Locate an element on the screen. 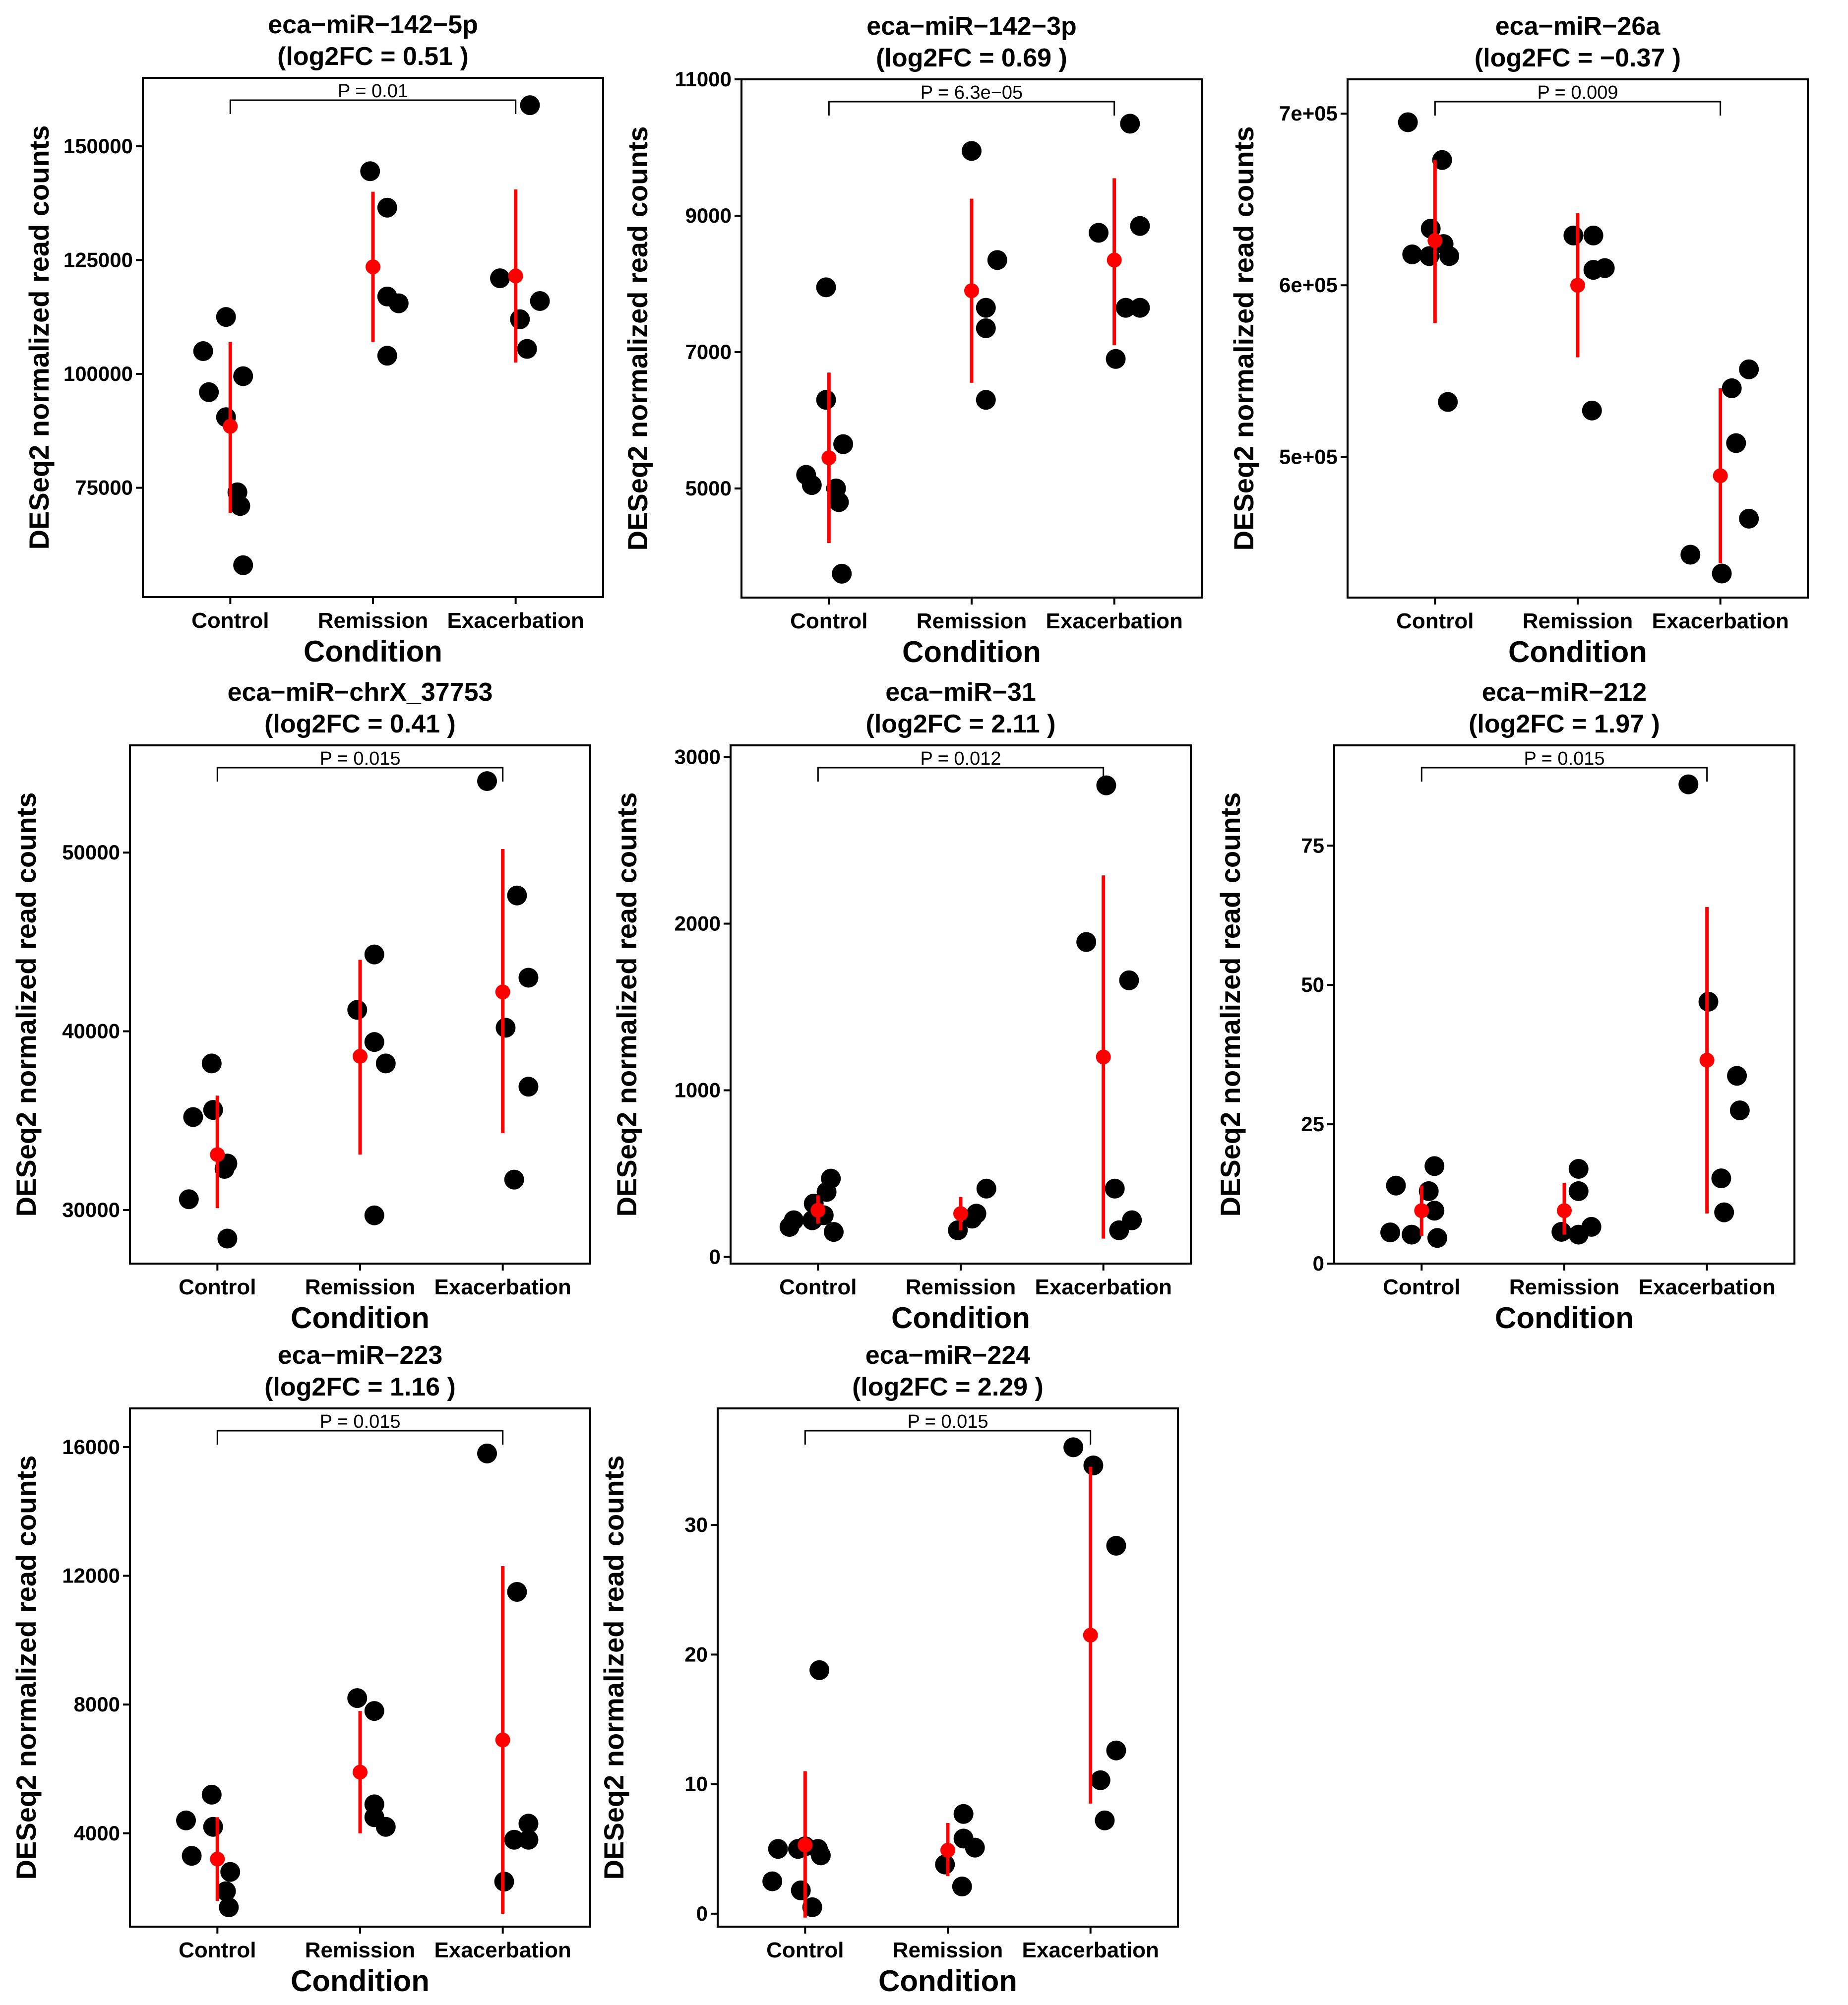 This screenshot has height=2005, width=1848. chart-subtitle: (log2FC = 2.11 ) is located at coordinates (961, 724).